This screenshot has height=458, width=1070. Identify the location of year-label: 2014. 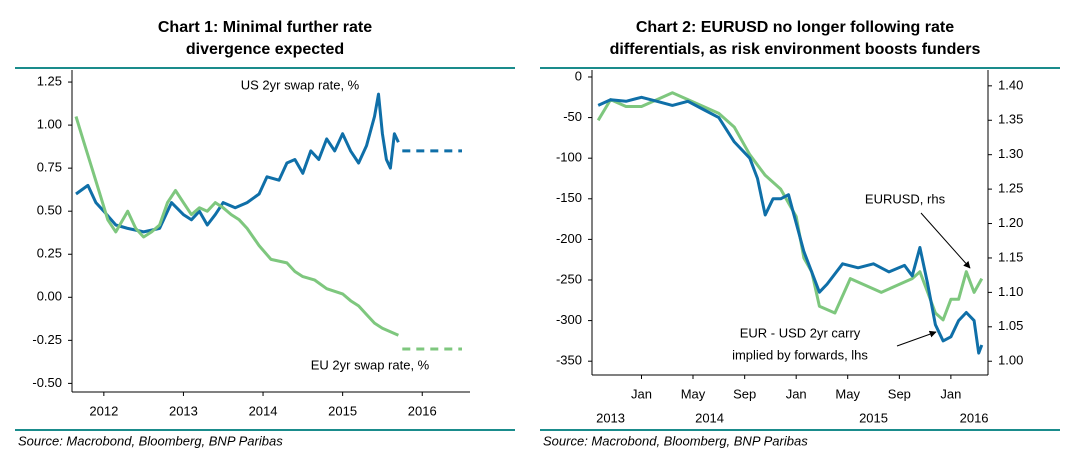
(709, 417).